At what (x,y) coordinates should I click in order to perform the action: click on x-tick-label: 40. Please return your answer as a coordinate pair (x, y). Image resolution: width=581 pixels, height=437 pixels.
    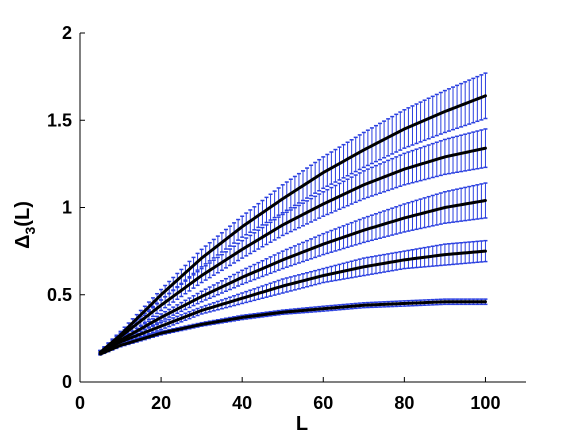
    Looking at the image, I should click on (242, 403).